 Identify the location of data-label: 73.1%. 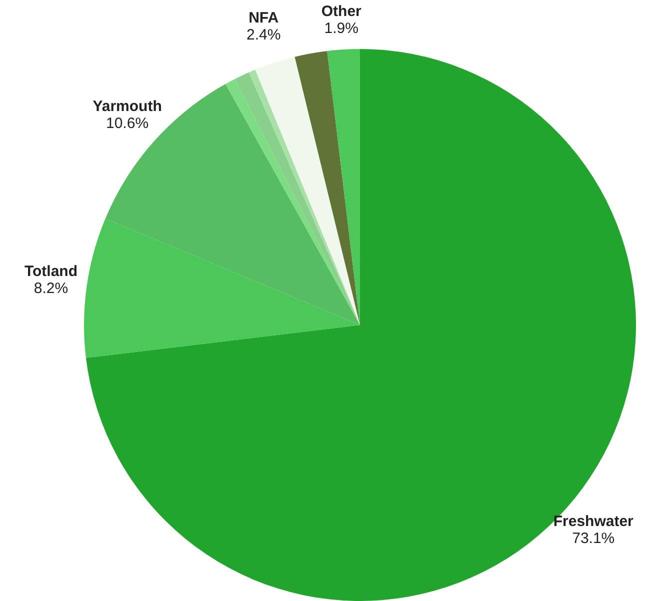
(593, 539).